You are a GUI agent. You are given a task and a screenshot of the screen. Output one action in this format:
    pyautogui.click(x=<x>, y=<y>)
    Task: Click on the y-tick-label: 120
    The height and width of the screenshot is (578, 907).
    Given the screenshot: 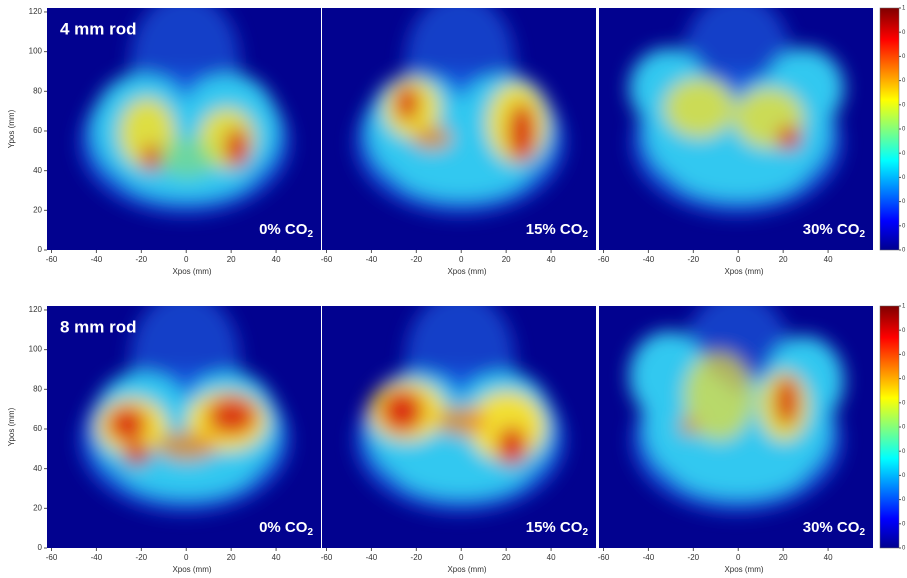 What is the action you would take?
    pyautogui.click(x=36, y=11)
    